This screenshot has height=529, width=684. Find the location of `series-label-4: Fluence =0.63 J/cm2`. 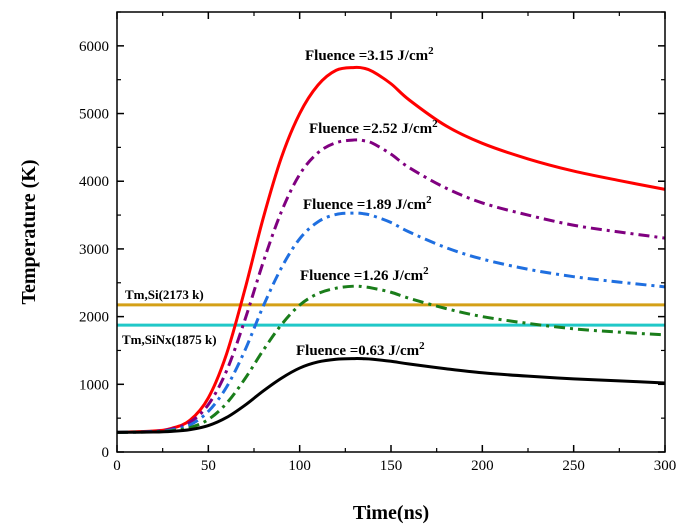

series-label-4: Fluence =0.63 J/cm2 is located at coordinates (360, 349).